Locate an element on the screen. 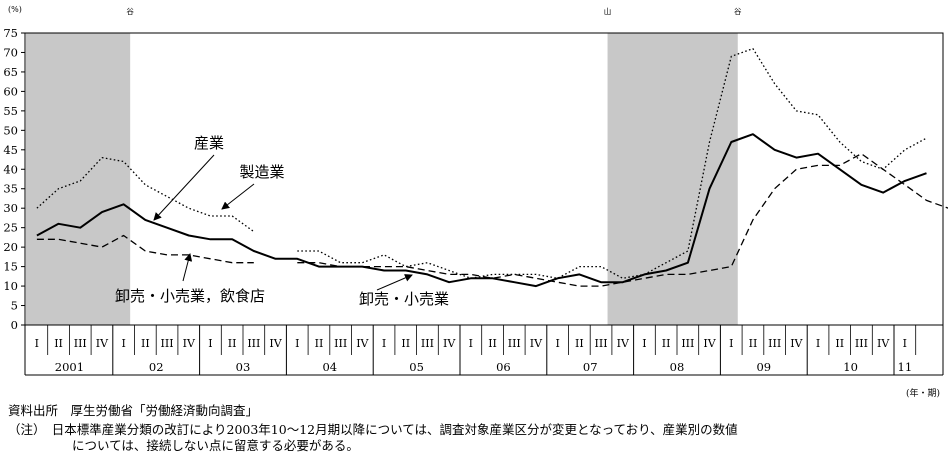 This screenshot has width=948, height=462. annotation-label-2: 卸売・小売業，飲食店 is located at coordinates (190, 296).